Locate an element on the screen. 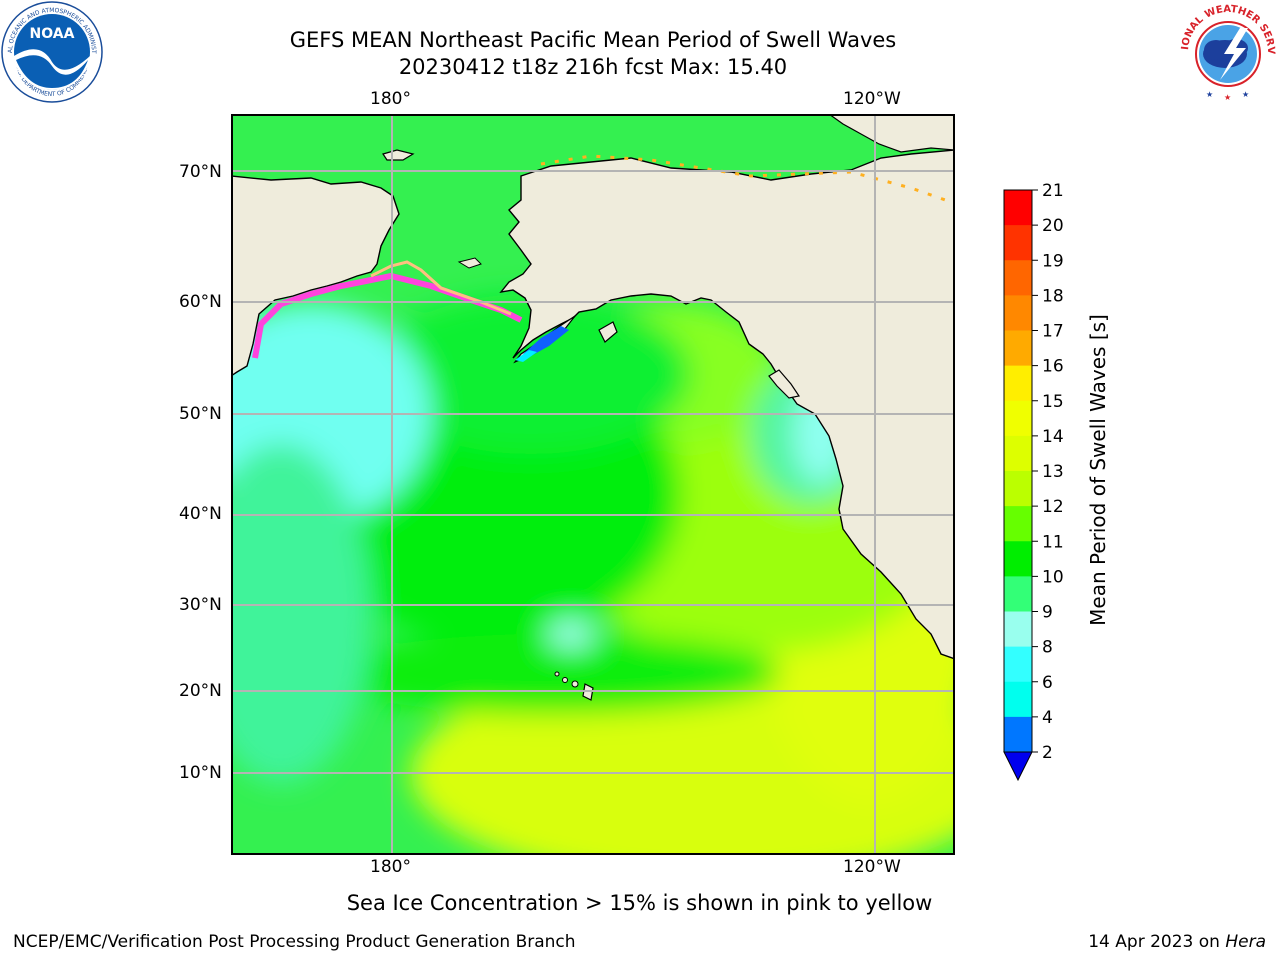 The image size is (1280, 960). footer-date: 14 Apr 2023 on Hera is located at coordinates (1177, 942).